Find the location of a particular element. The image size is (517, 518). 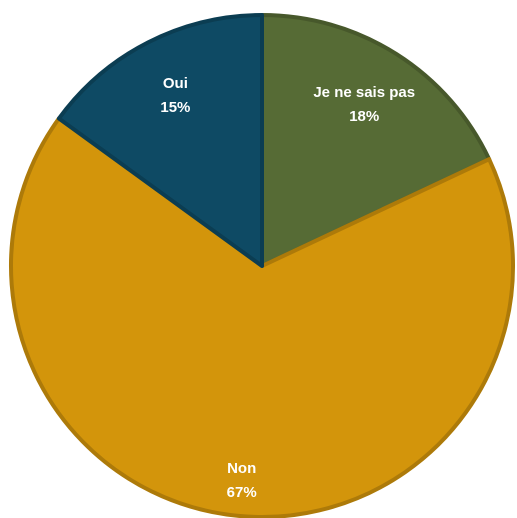

slice-name: Non is located at coordinates (241, 468).